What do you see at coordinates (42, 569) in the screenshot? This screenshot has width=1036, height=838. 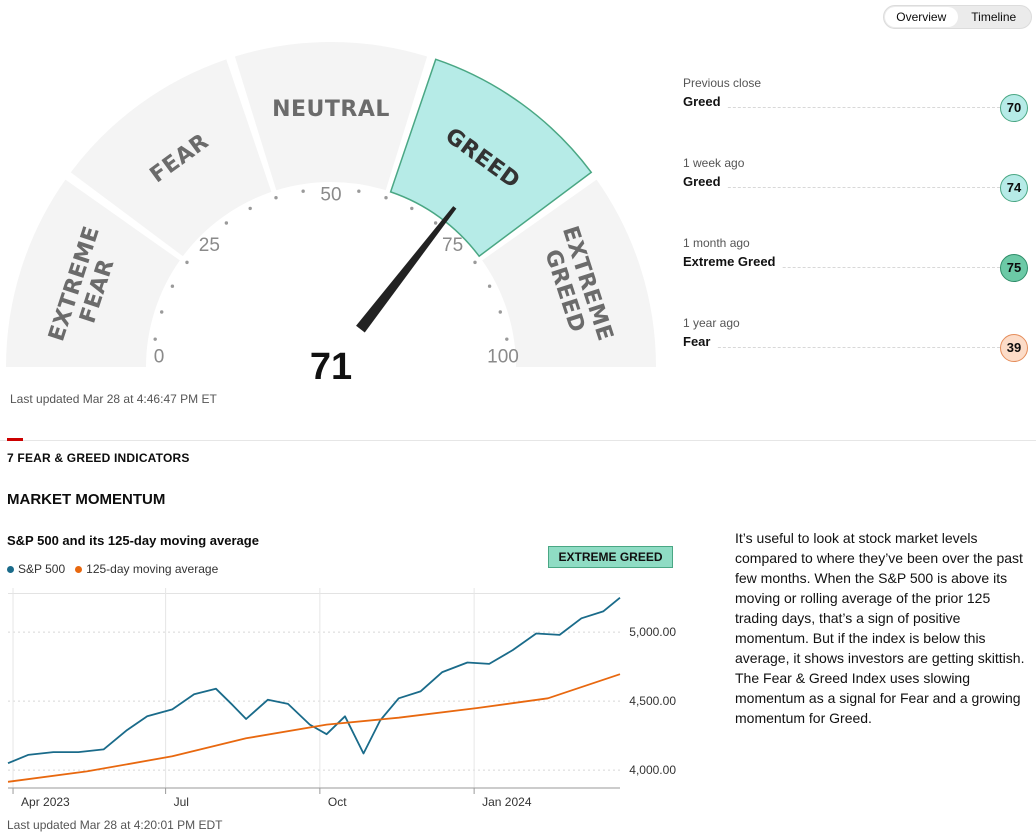 I see `legend-label: S&P 500` at bounding box center [42, 569].